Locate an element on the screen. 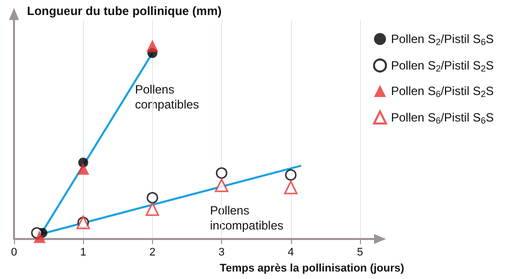  x-tick-label: 1 is located at coordinates (83, 252).